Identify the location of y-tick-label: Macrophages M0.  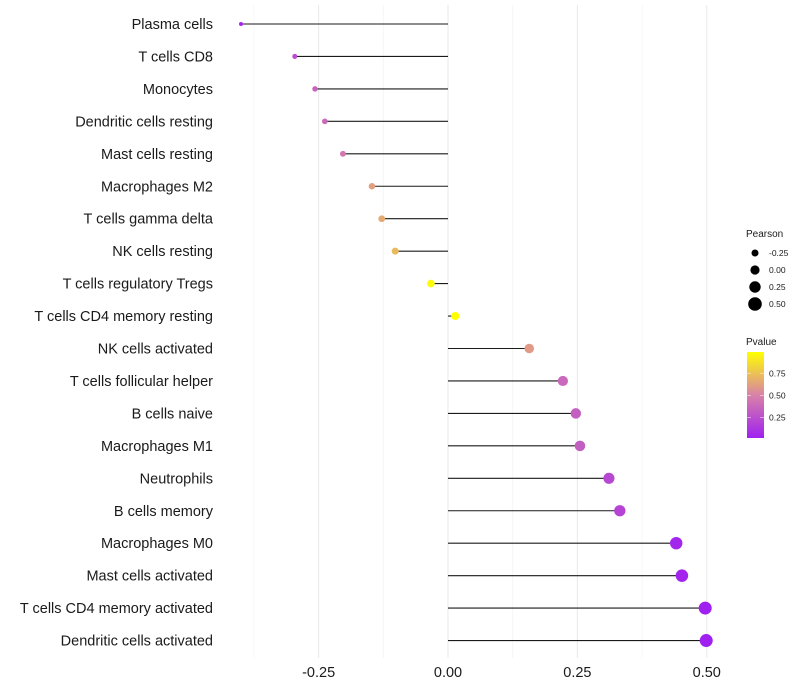
(157, 544).